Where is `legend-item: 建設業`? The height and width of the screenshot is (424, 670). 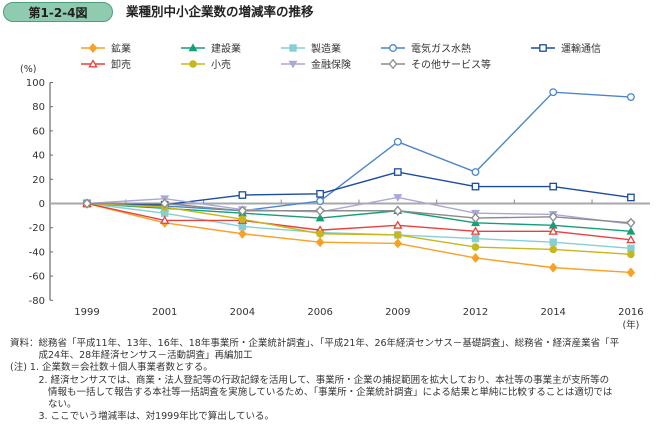
legend-item: 建設業 is located at coordinates (210, 47).